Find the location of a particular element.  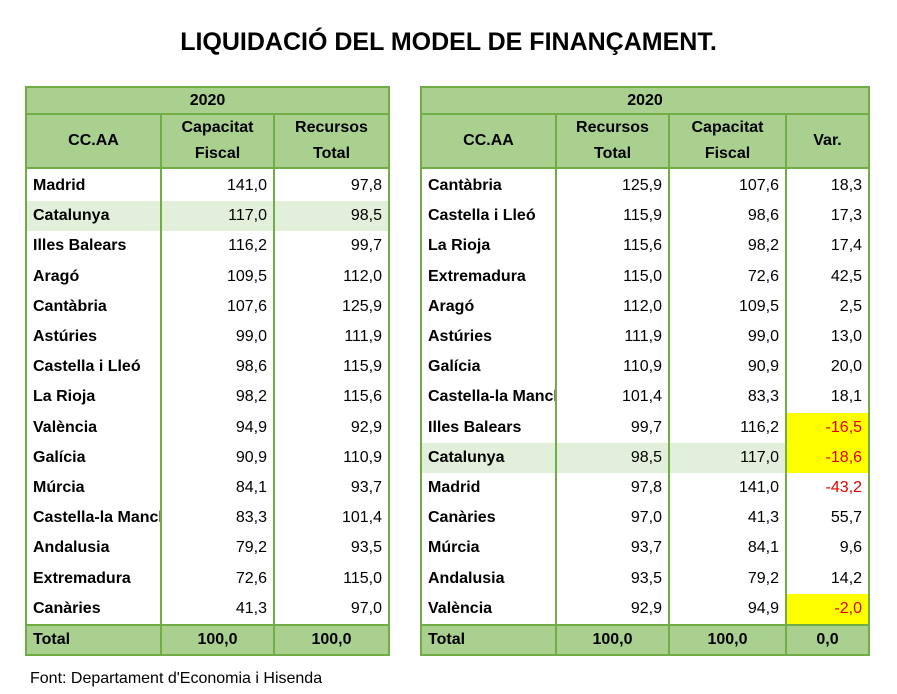

value-cell: 97,0 is located at coordinates (612, 518).